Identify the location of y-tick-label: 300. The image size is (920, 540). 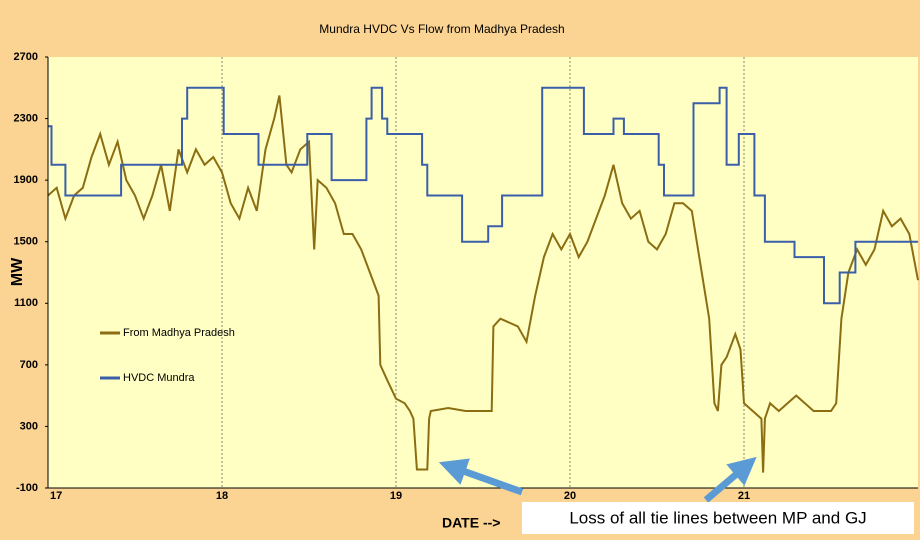
(29, 426).